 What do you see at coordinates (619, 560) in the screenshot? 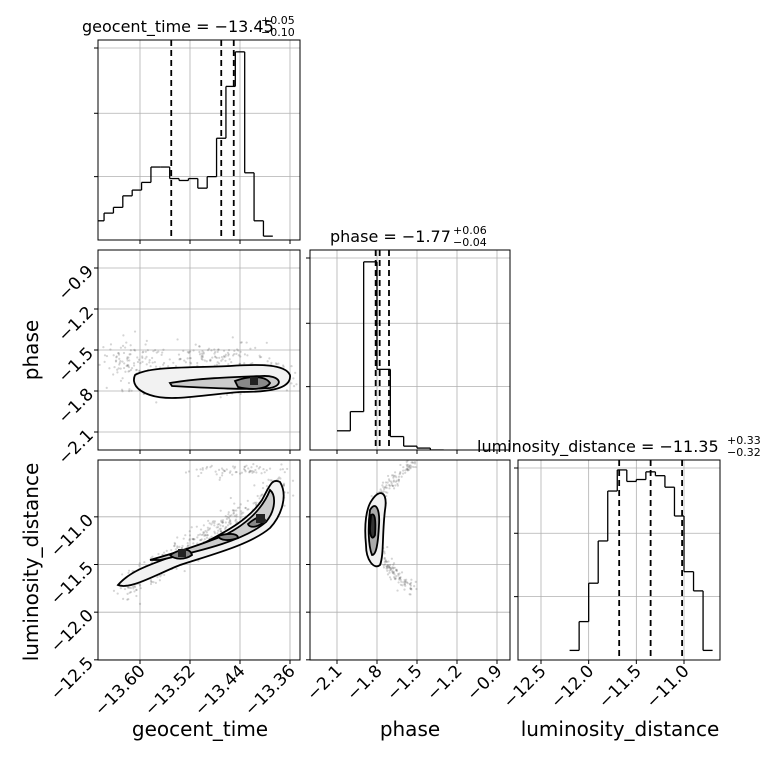
I see `panel-frame` at bounding box center [619, 560].